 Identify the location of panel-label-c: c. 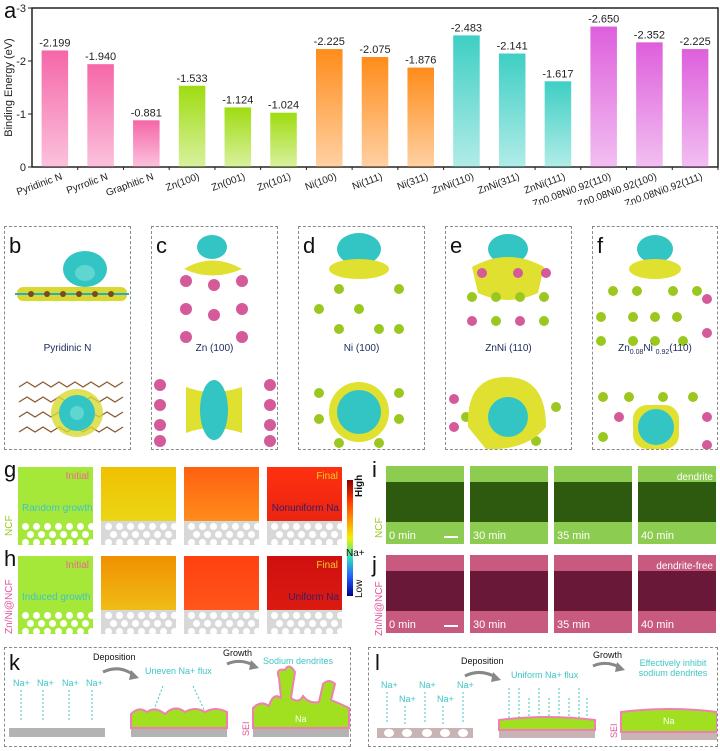
(161, 245).